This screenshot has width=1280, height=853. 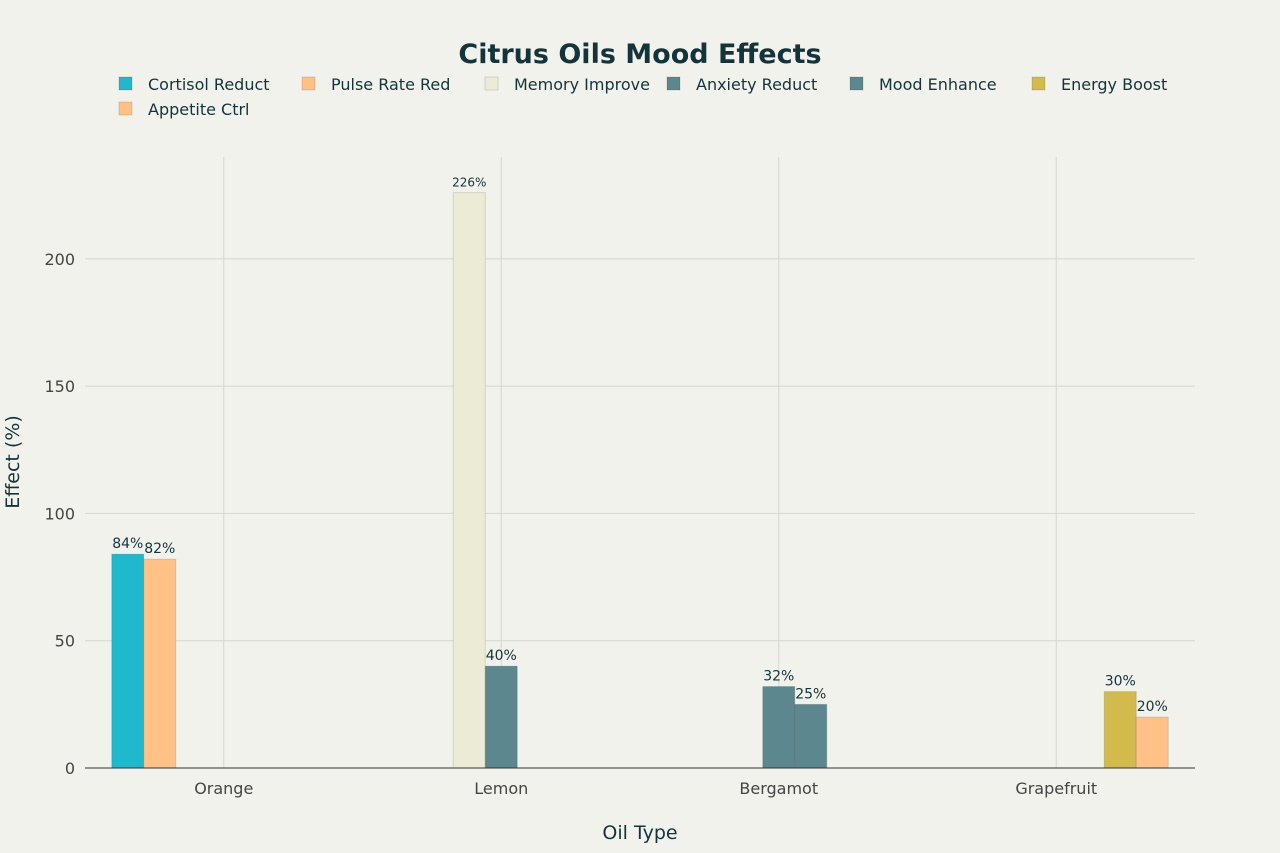 I want to click on legend-label: Cortisol Reduct, so click(x=209, y=84).